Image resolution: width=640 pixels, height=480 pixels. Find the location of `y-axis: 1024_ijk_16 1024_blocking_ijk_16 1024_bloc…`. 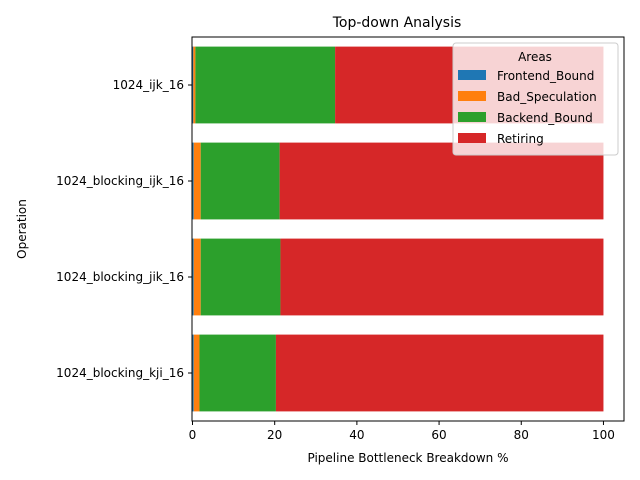

y-axis: 1024_ijk_16 1024_blocking_ijk_16 1024_bloc… is located at coordinates (124, 229).